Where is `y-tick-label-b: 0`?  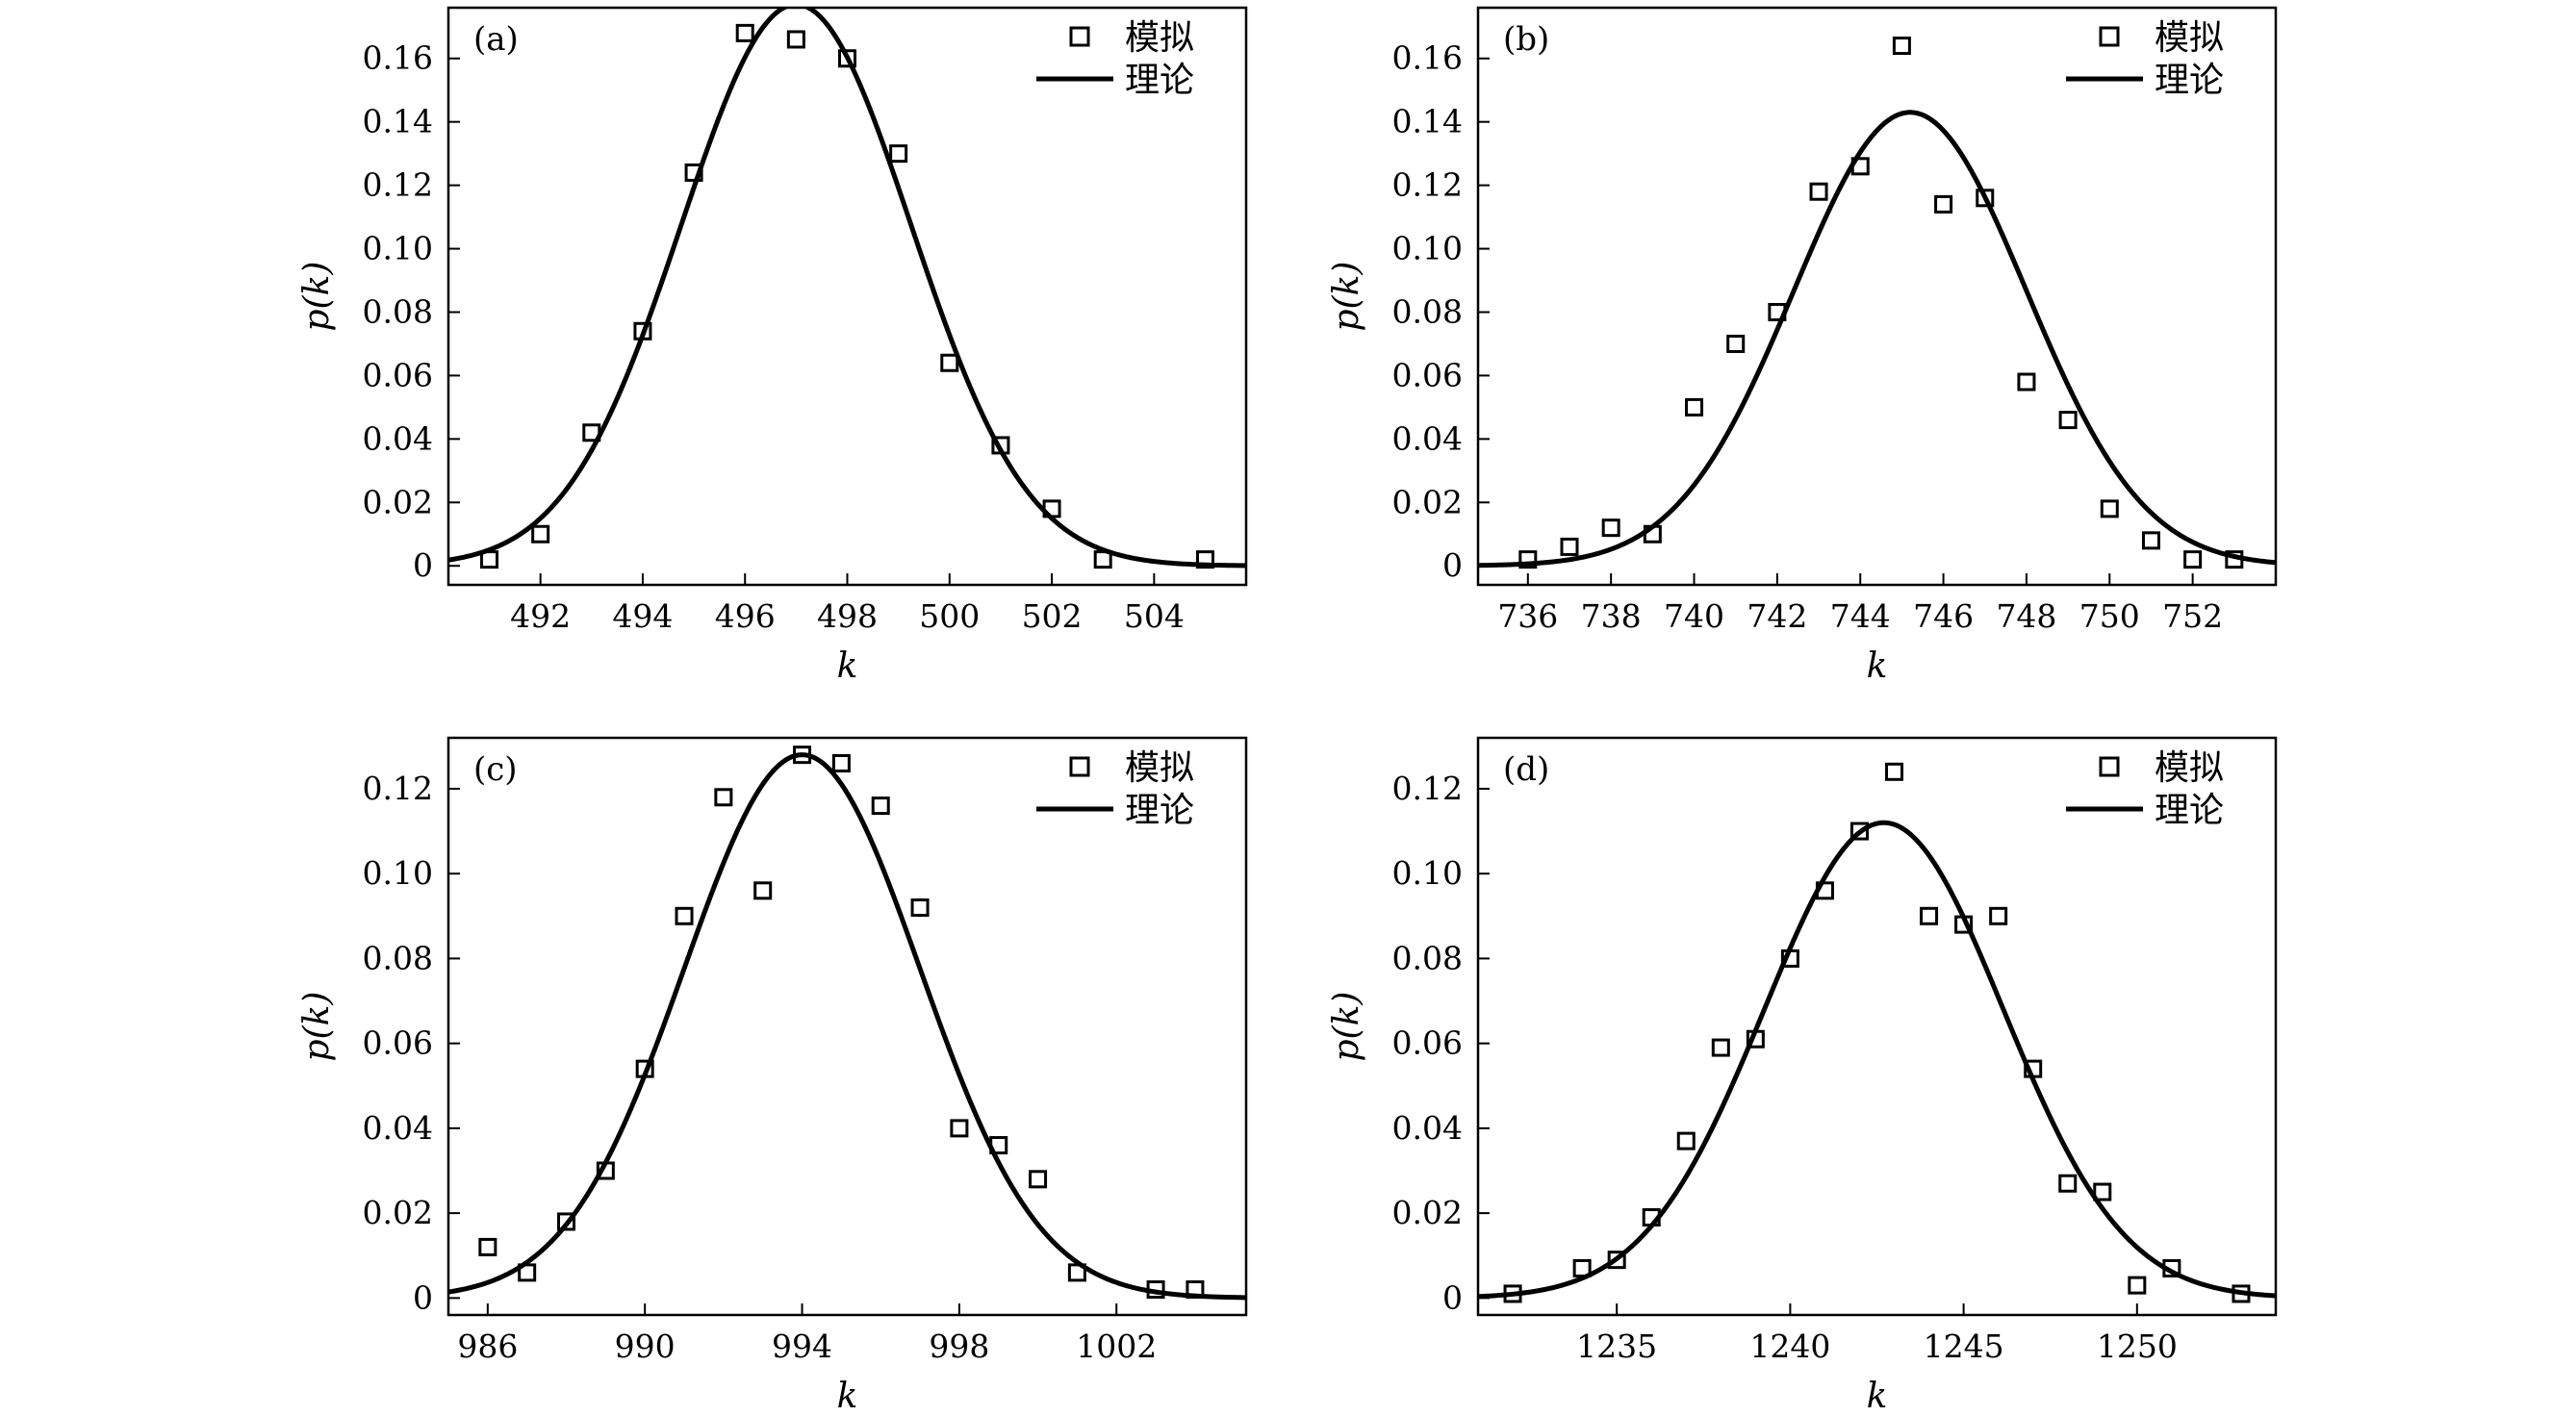 y-tick-label-b: 0 is located at coordinates (1452, 565).